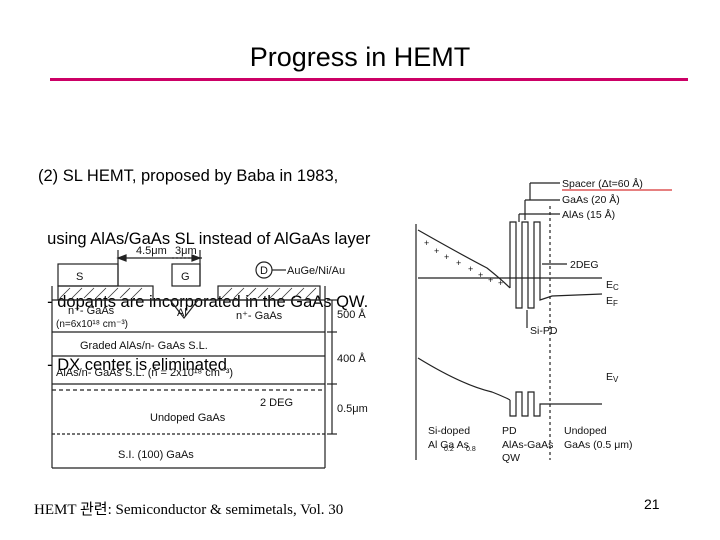  I want to click on channel-label: 2 DEG, so click(276, 403).